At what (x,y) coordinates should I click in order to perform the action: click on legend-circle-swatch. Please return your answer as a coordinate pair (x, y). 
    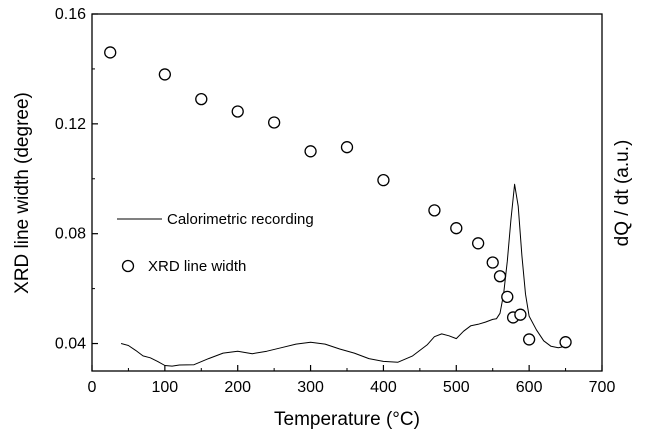
    Looking at the image, I should click on (128, 266).